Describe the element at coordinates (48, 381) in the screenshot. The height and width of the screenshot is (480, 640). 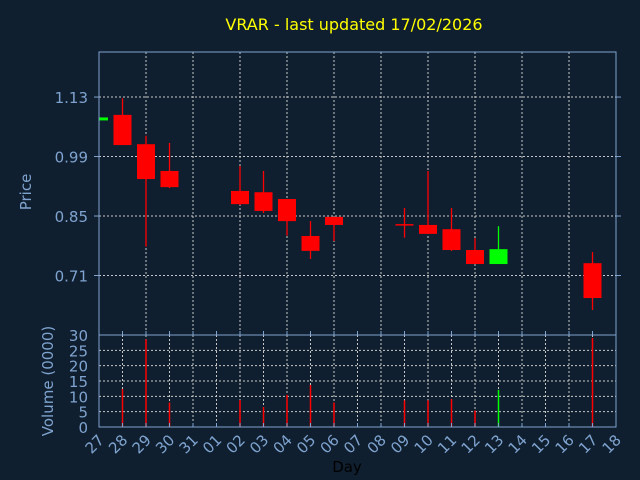
I see `volume-axis-label: Volume (0000)` at that location.